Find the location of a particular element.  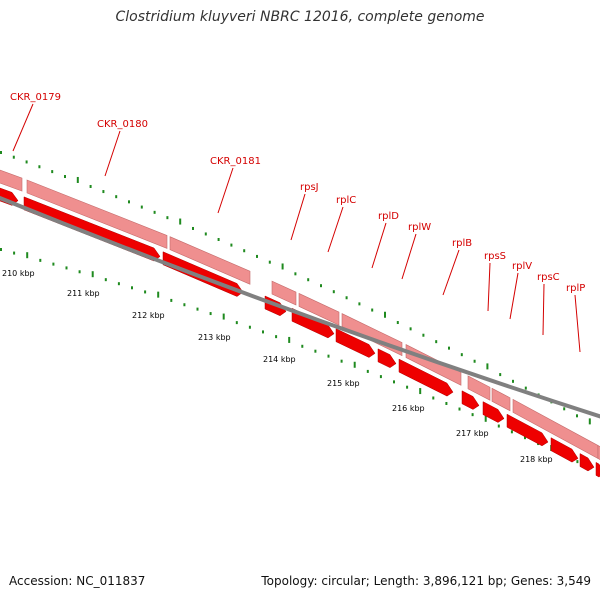

gene-label-rpsc: rpsC is located at coordinates (548, 277).